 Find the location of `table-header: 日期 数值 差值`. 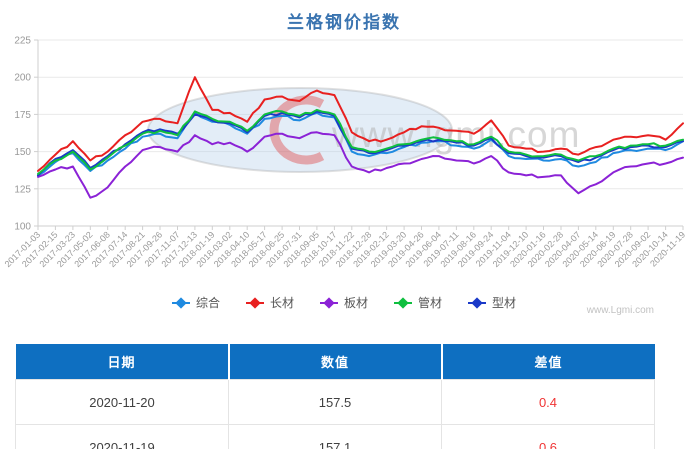

table-header: 日期 数值 差值 is located at coordinates (335, 362).